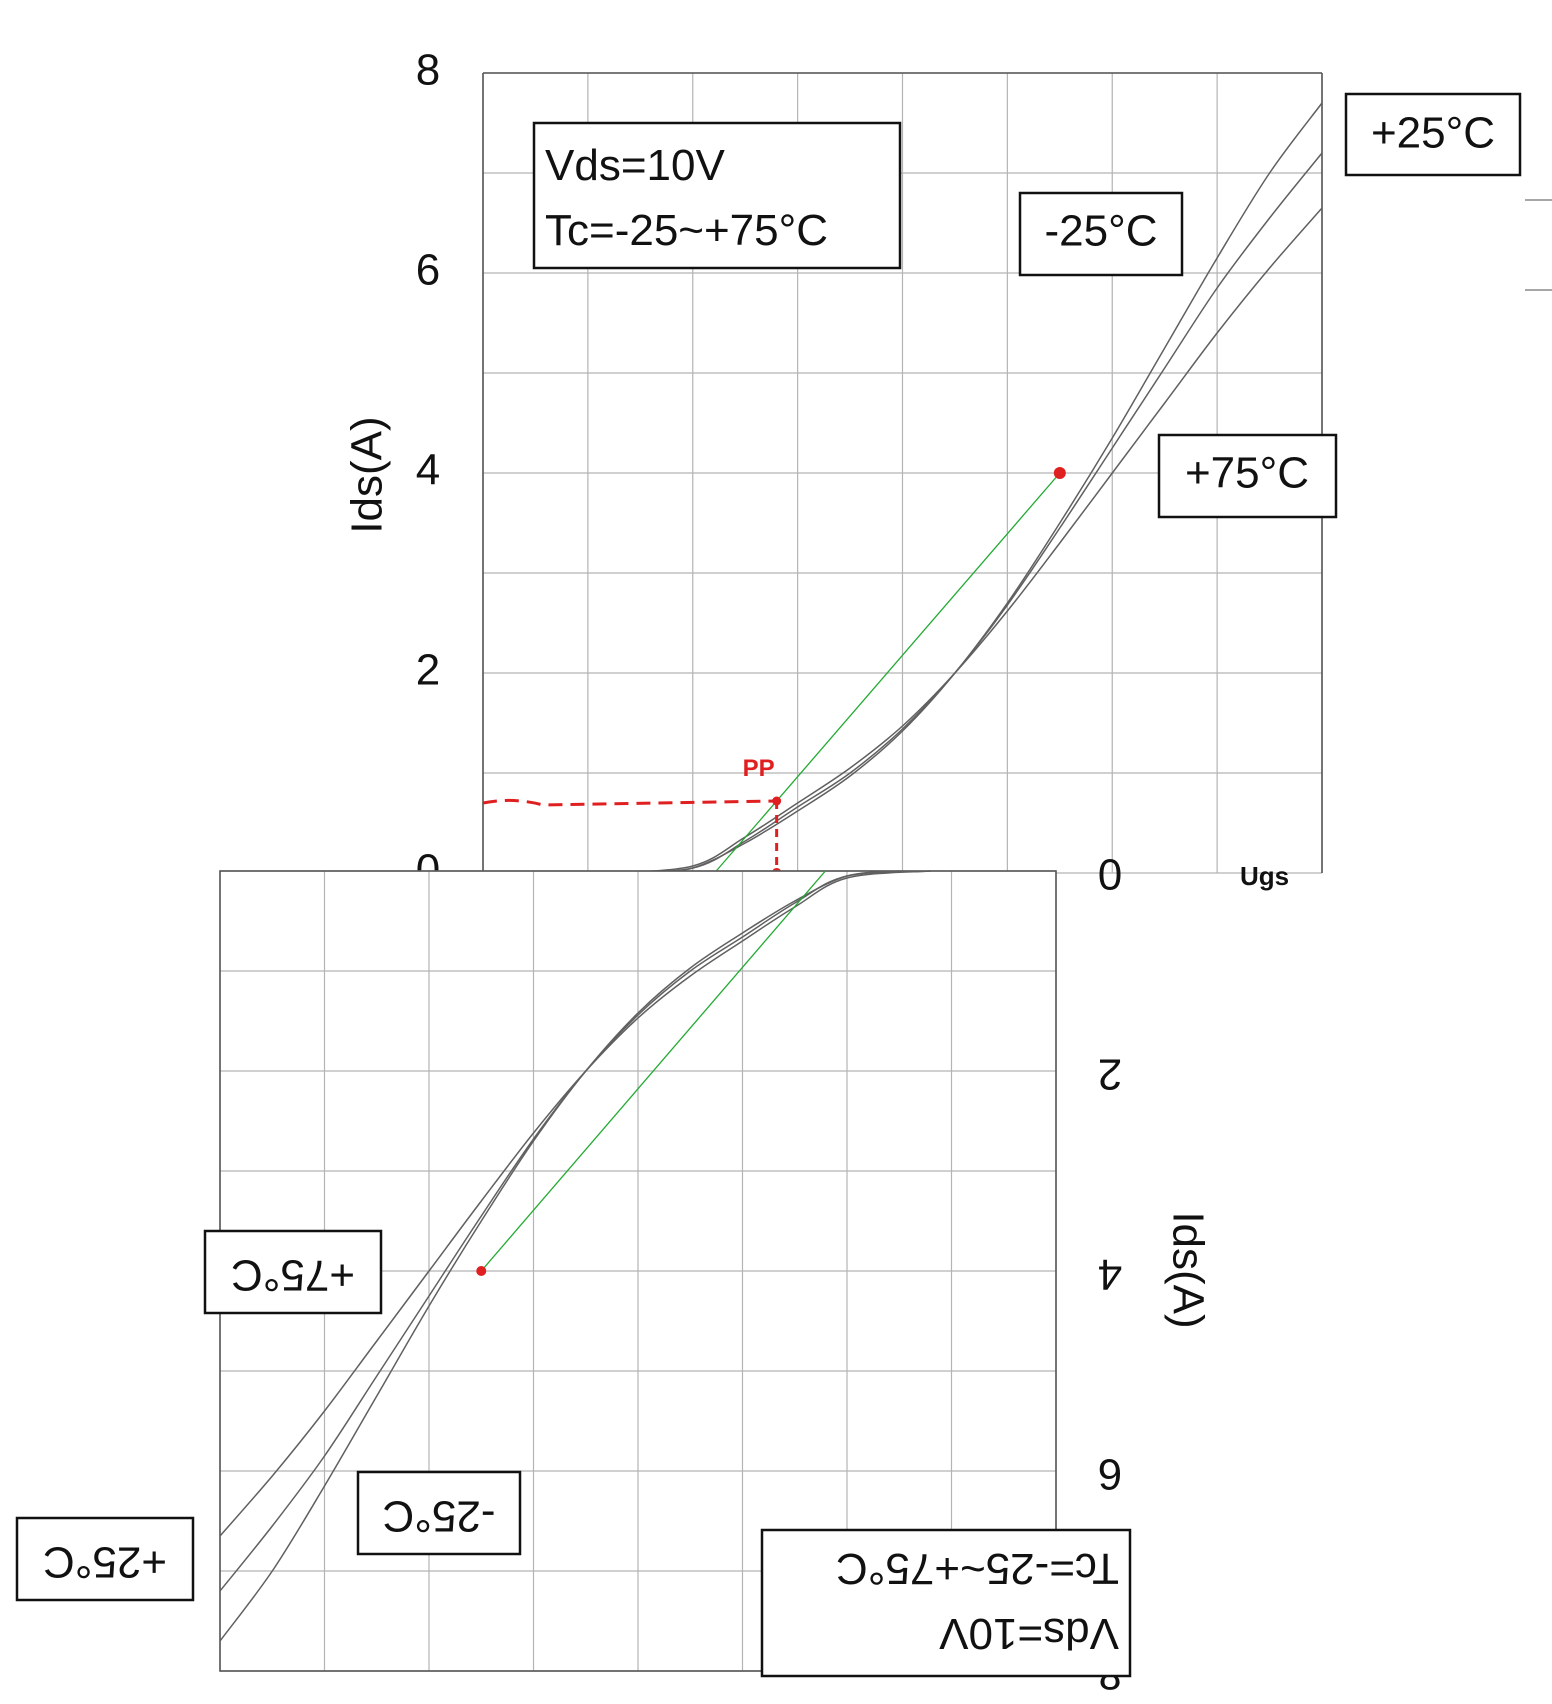 Image resolution: width=1552 pixels, height=1704 pixels. Describe the element at coordinates (887, 673) in the screenshot. I see `tangent-line-upper` at that location.